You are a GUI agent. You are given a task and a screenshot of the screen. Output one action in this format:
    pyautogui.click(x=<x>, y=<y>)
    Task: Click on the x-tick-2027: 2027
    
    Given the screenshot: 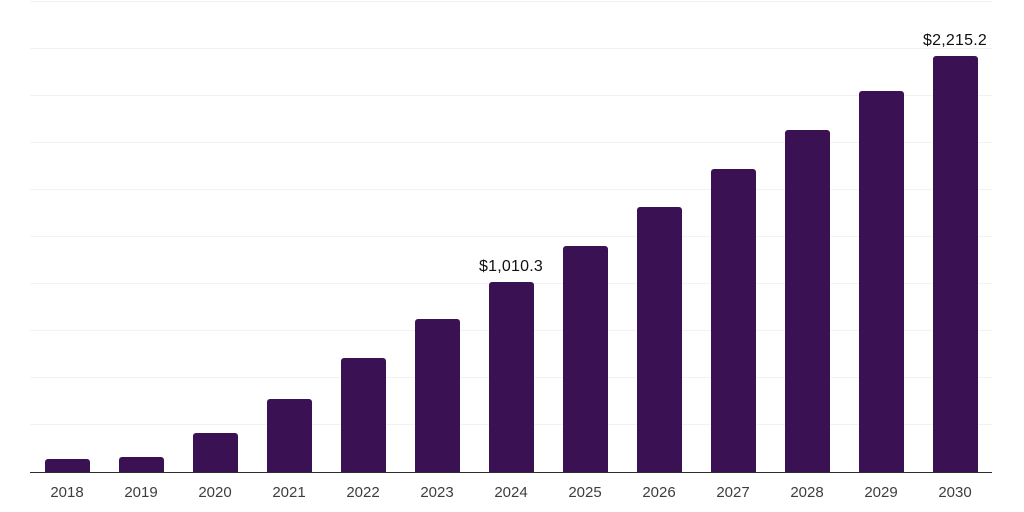 What is the action you would take?
    pyautogui.click(x=733, y=492)
    